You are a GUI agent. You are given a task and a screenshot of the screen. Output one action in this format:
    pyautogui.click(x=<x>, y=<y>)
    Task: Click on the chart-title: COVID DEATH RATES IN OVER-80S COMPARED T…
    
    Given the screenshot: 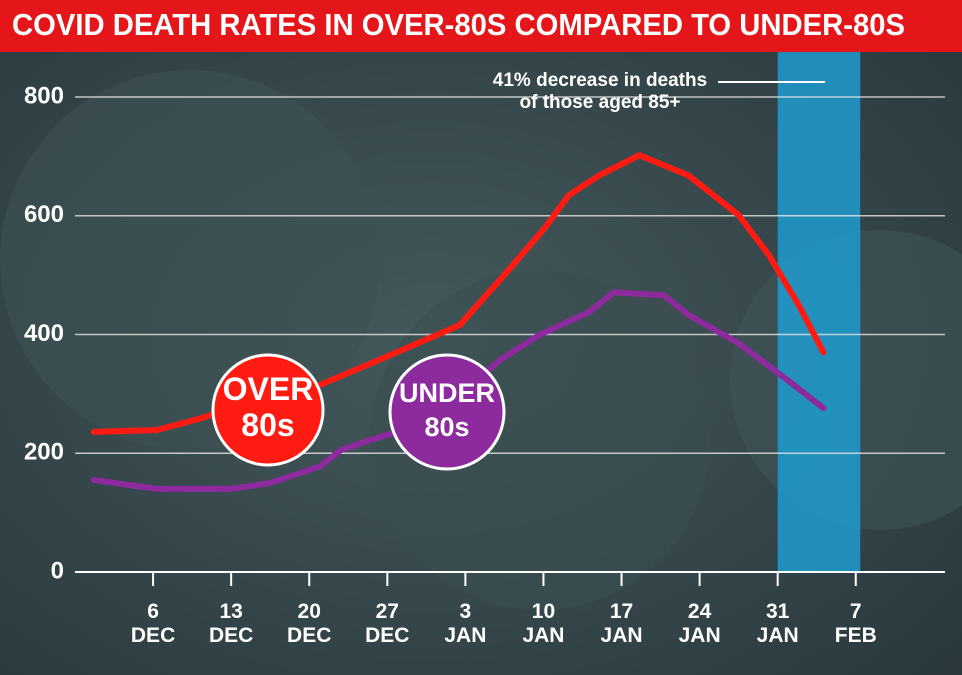 What is the action you would take?
    pyautogui.click(x=458, y=24)
    